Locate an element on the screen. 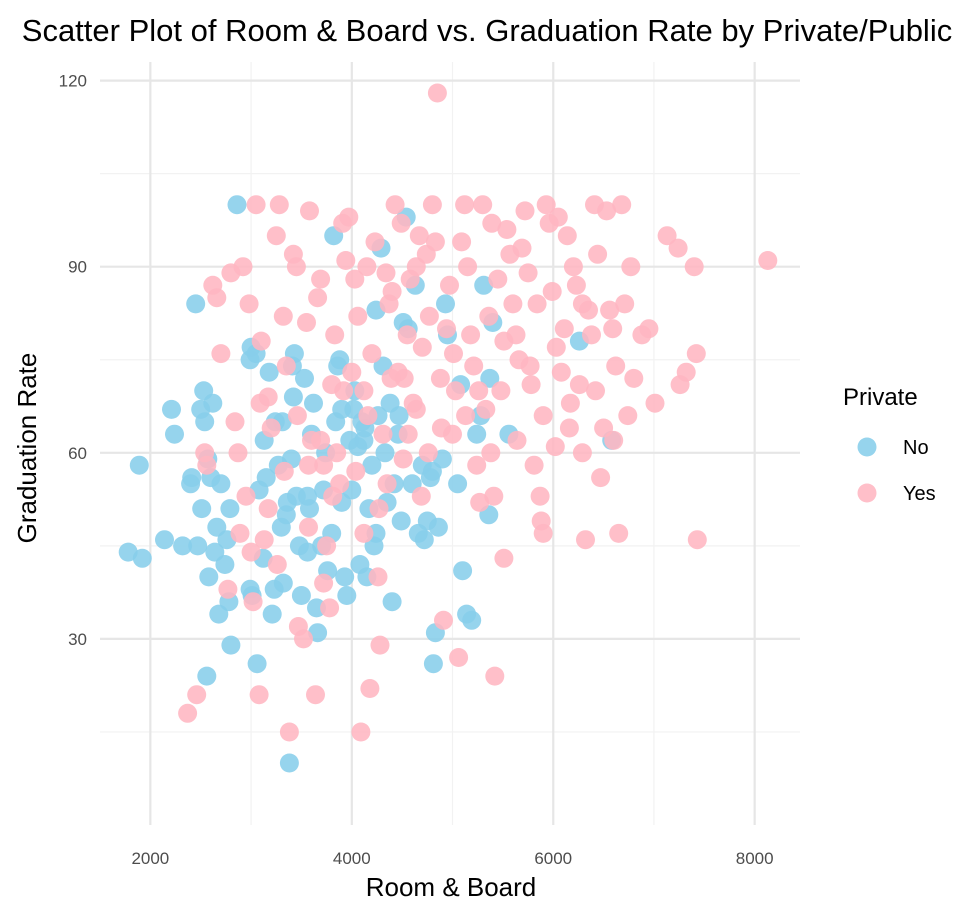 The image size is (974, 918). legend-items: No Yes is located at coordinates (896, 471).